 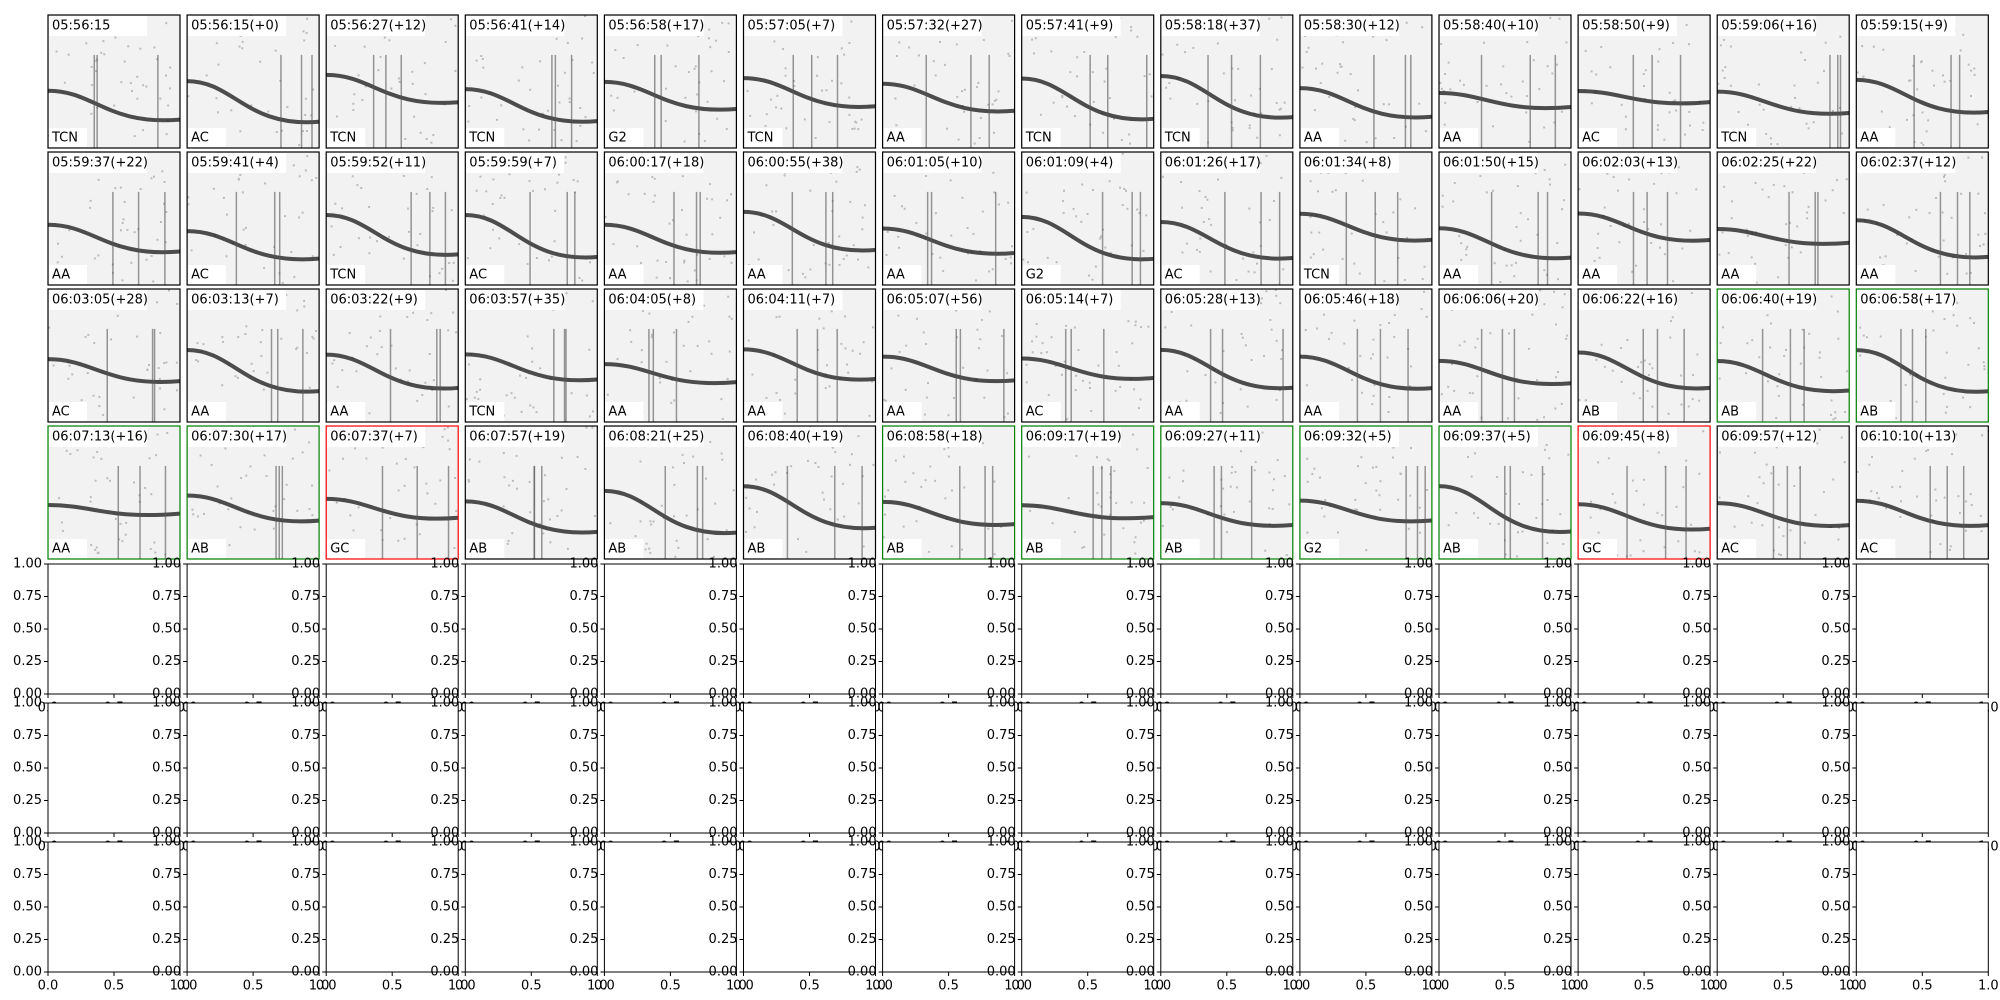 What do you see at coordinates (392, 218) in the screenshot?
I see `spectrogram-panel: 05:59:52(+11)TCN` at bounding box center [392, 218].